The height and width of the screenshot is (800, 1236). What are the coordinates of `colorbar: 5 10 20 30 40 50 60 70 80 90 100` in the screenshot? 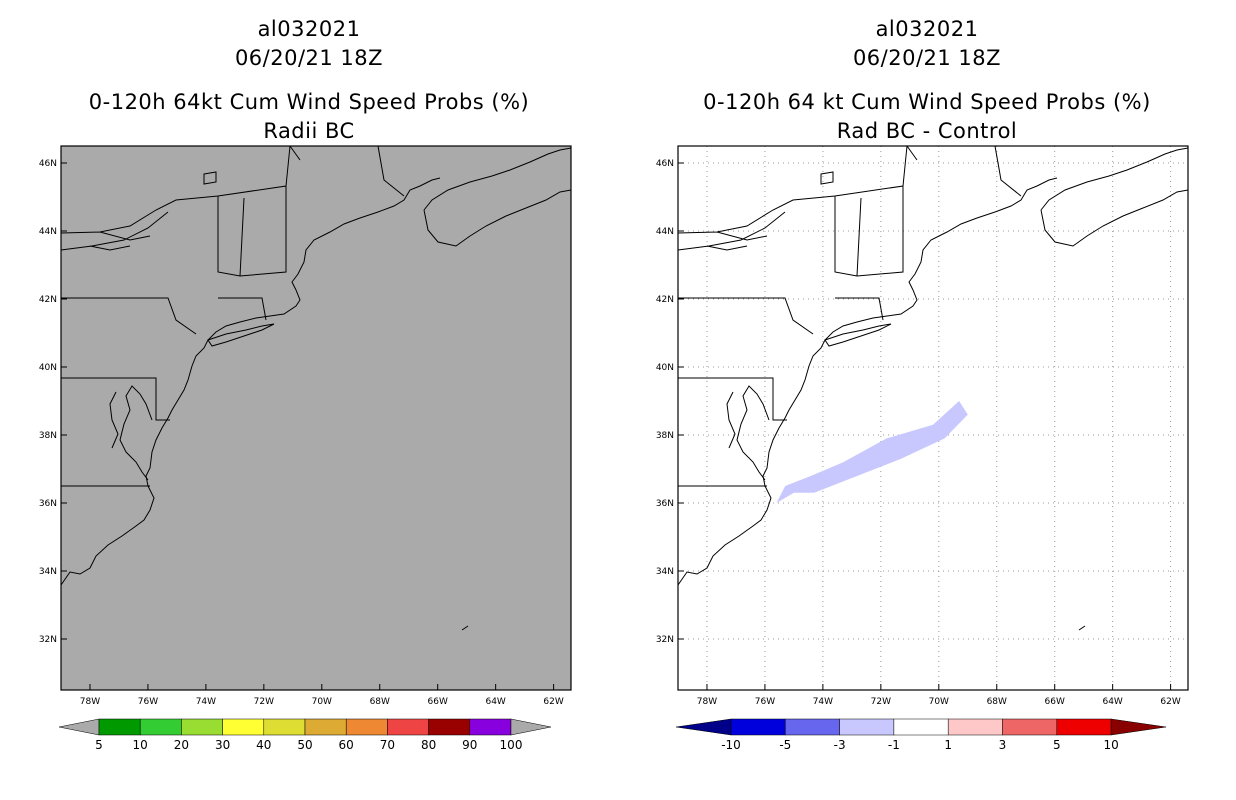 It's located at (305, 735).